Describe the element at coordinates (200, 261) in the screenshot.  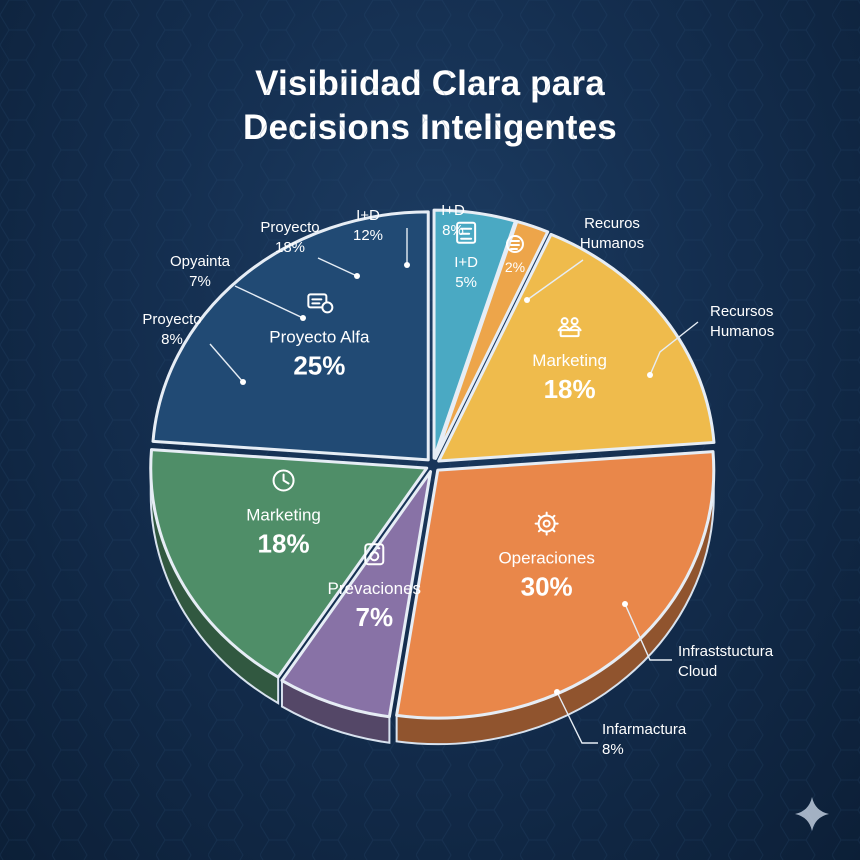
I see `callout-text: Opyainta` at that location.